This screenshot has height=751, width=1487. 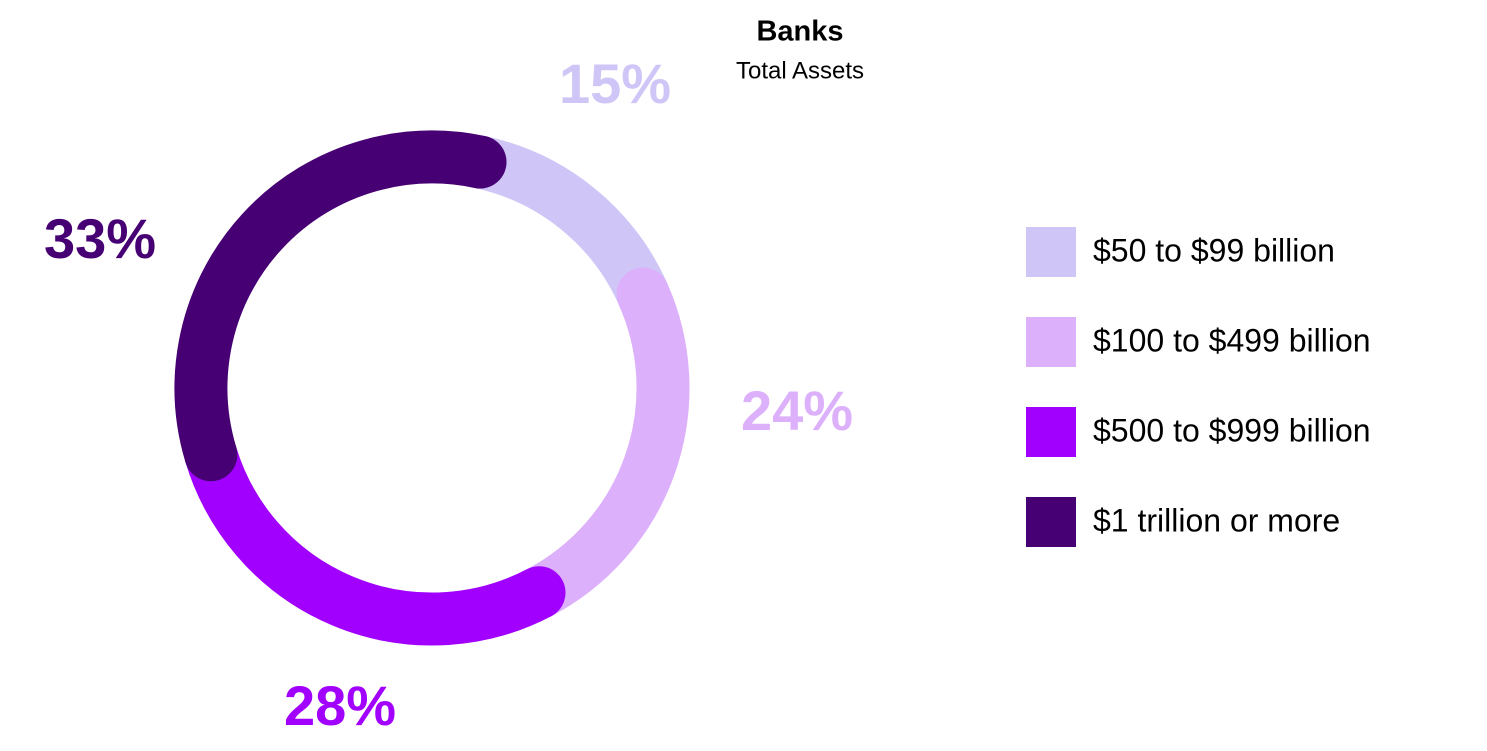 I want to click on legend-label: $500 to $999 billion, so click(x=1232, y=430).